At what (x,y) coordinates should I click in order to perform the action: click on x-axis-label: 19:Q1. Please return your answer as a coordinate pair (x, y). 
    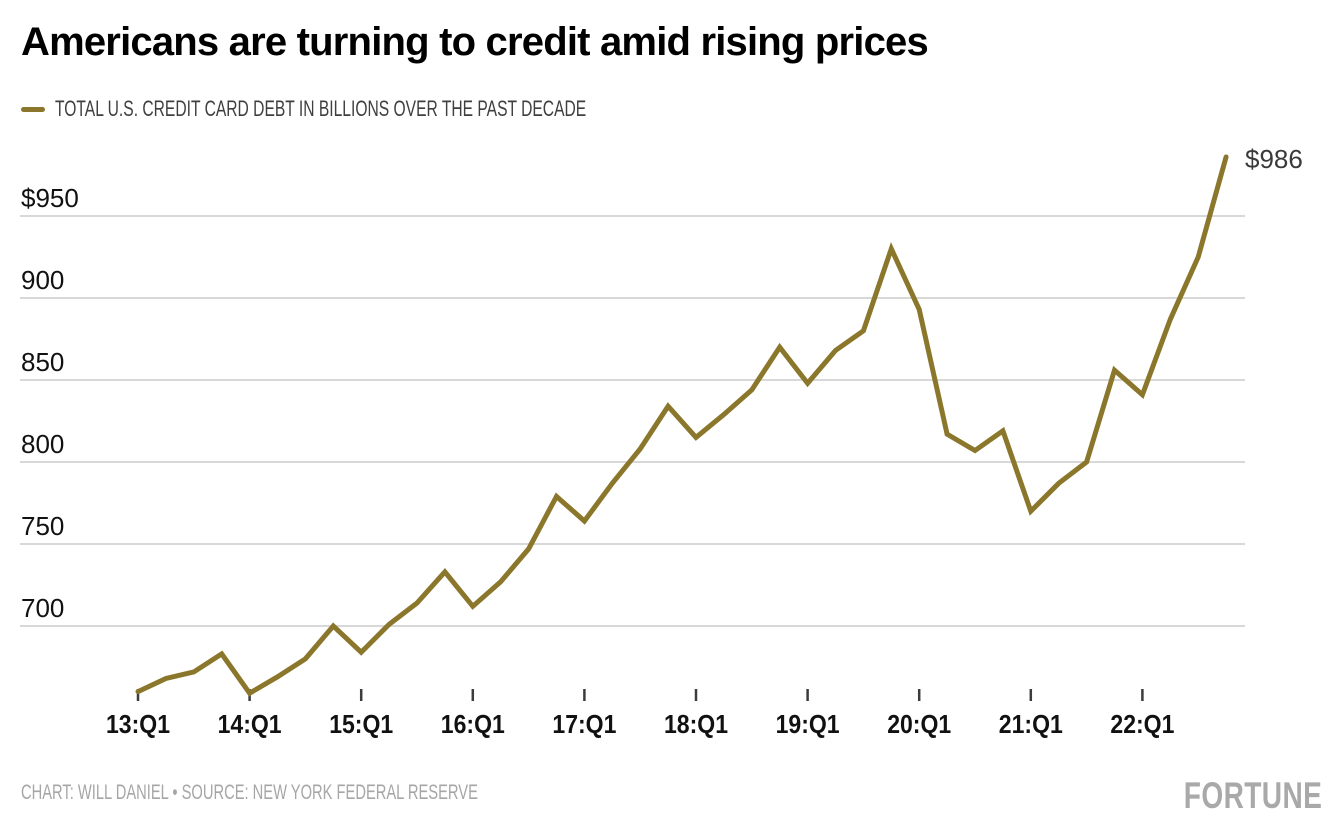
    Looking at the image, I should click on (808, 724).